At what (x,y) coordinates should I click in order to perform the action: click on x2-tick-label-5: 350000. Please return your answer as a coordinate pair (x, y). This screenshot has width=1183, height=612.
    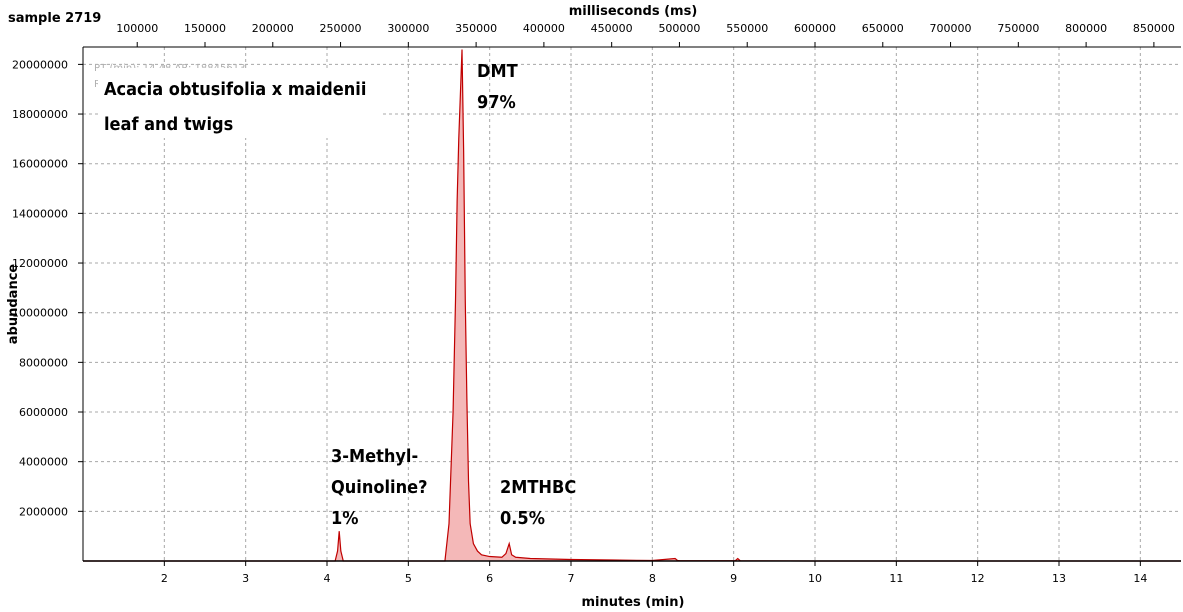
    Looking at the image, I should click on (476, 28).